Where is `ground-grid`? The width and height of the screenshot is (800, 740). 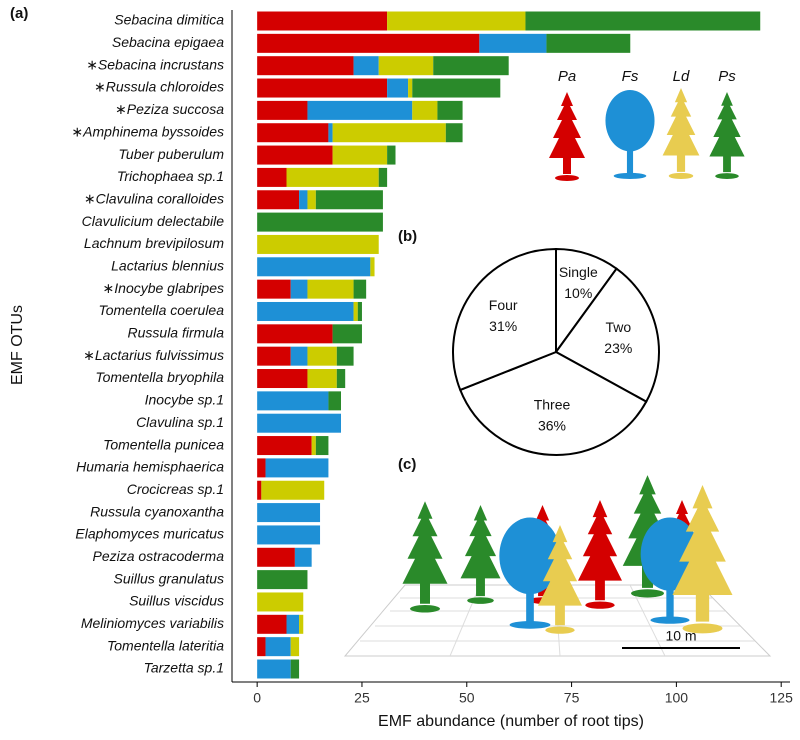
ground-grid is located at coordinates (465, 620).